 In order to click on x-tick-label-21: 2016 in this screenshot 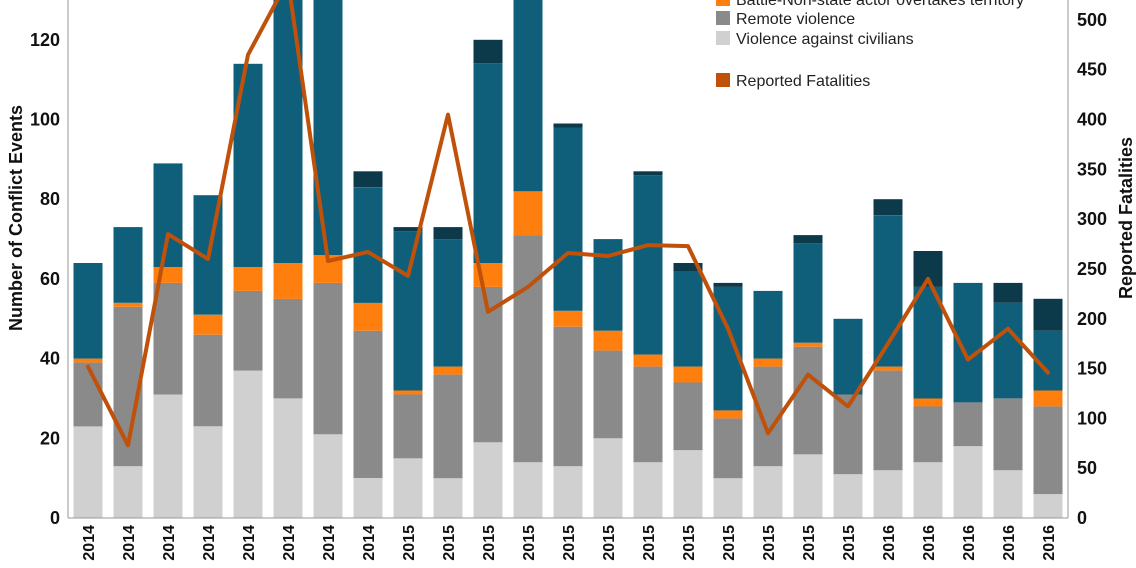, I will do `click(929, 543)`.